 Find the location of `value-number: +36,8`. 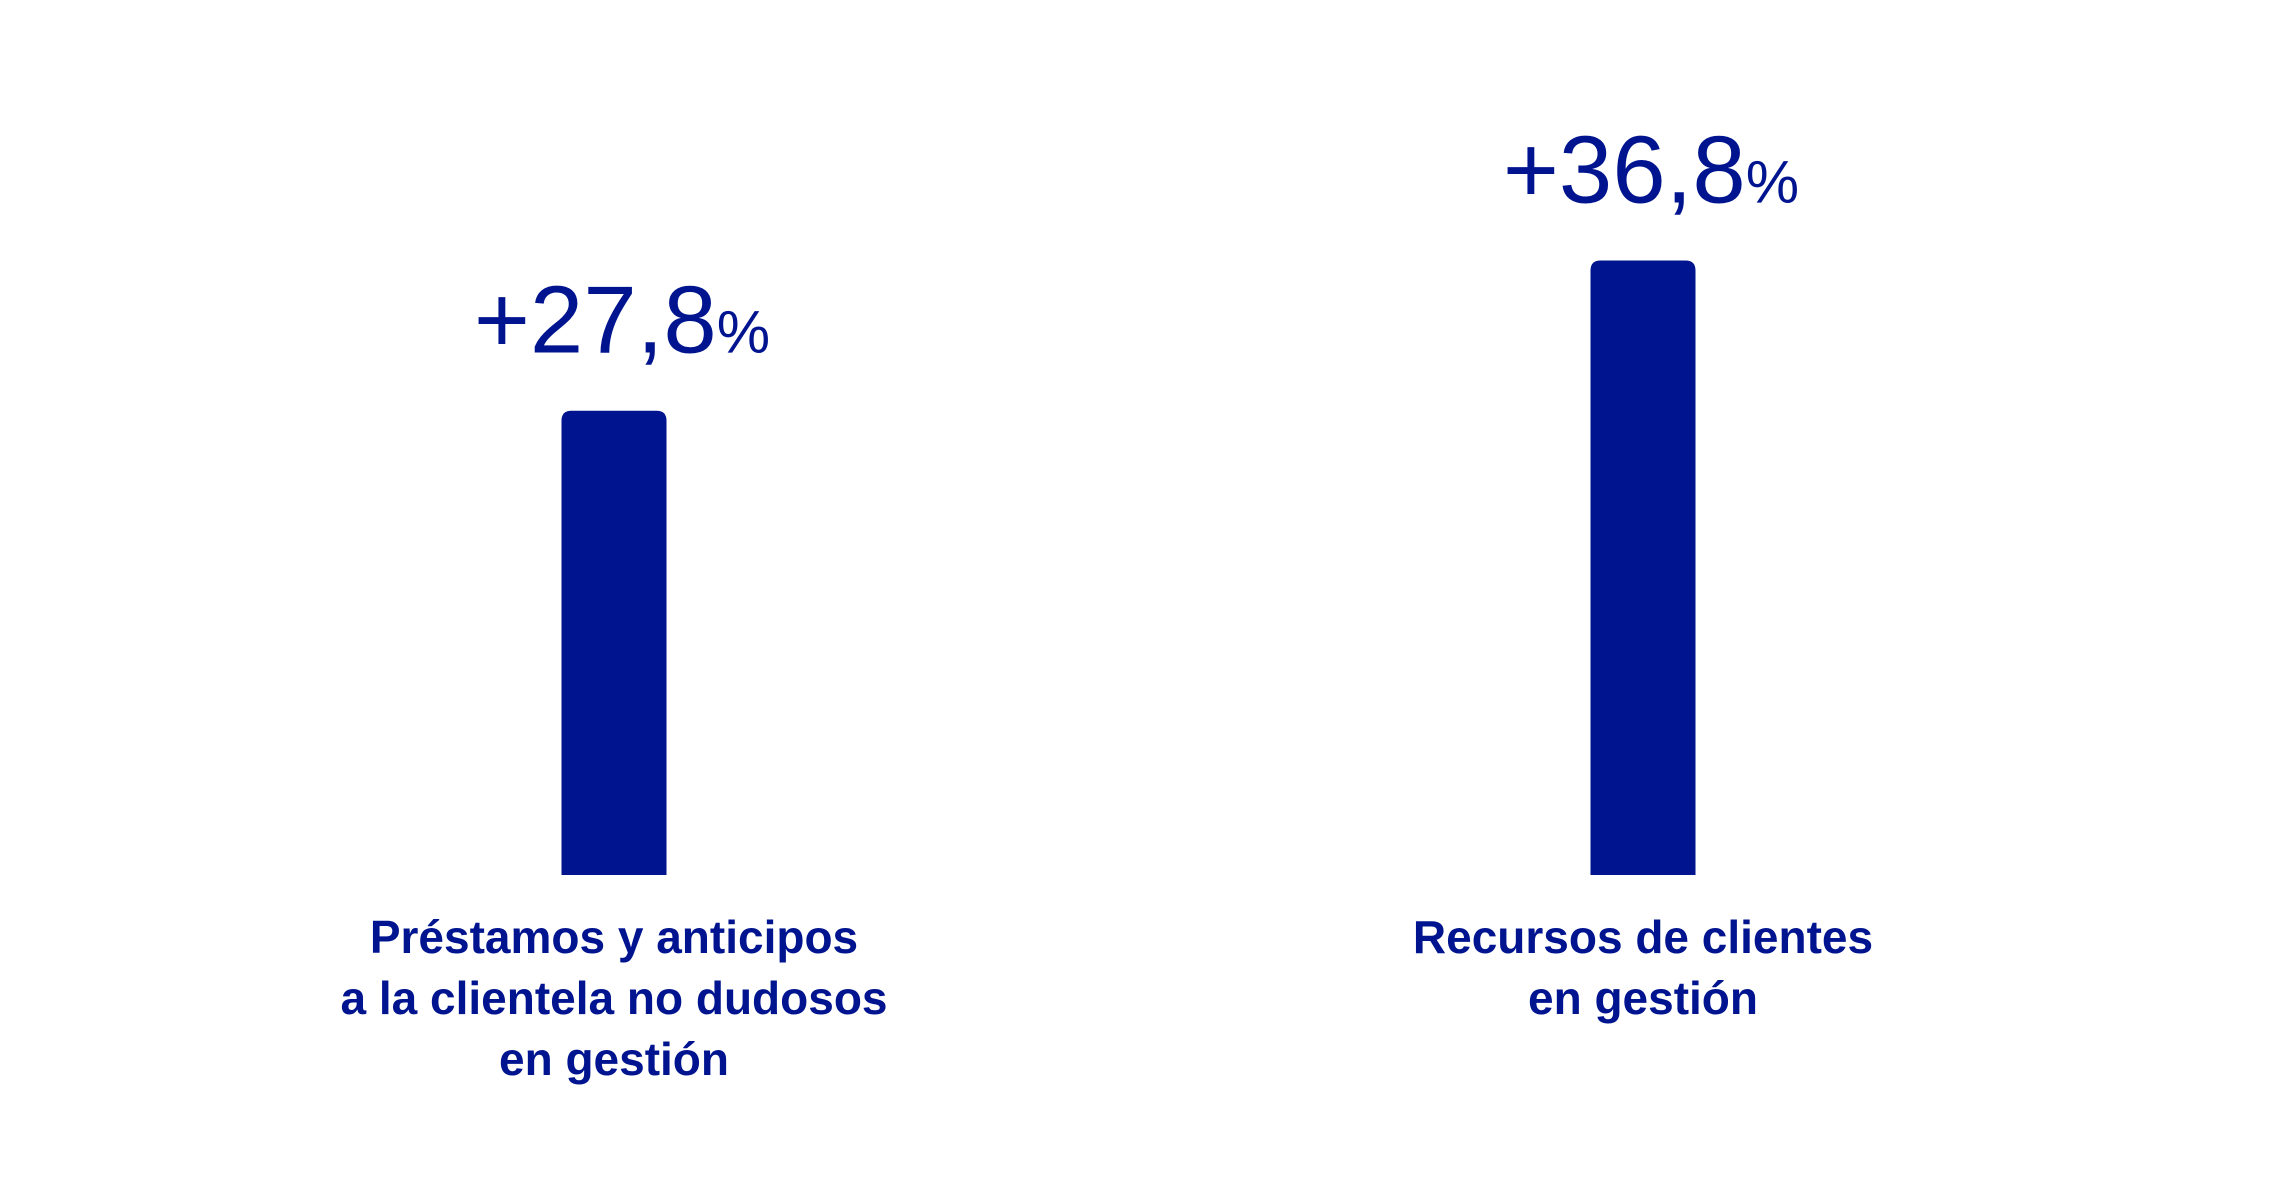

value-number: +36,8 is located at coordinates (1624, 169).